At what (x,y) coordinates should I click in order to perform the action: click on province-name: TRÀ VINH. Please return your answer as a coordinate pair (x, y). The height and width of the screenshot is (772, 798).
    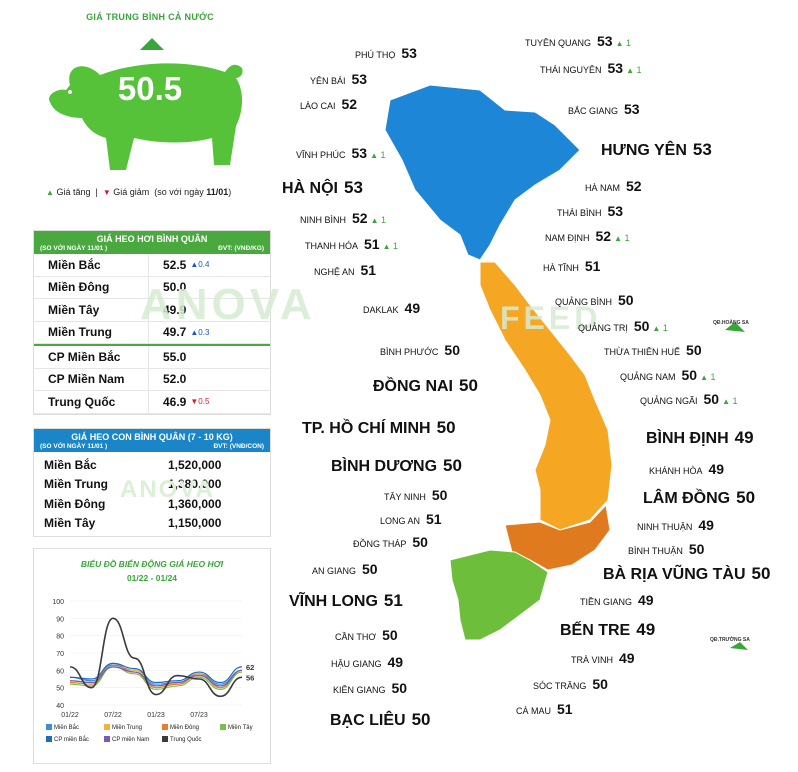
    Looking at the image, I should click on (592, 660).